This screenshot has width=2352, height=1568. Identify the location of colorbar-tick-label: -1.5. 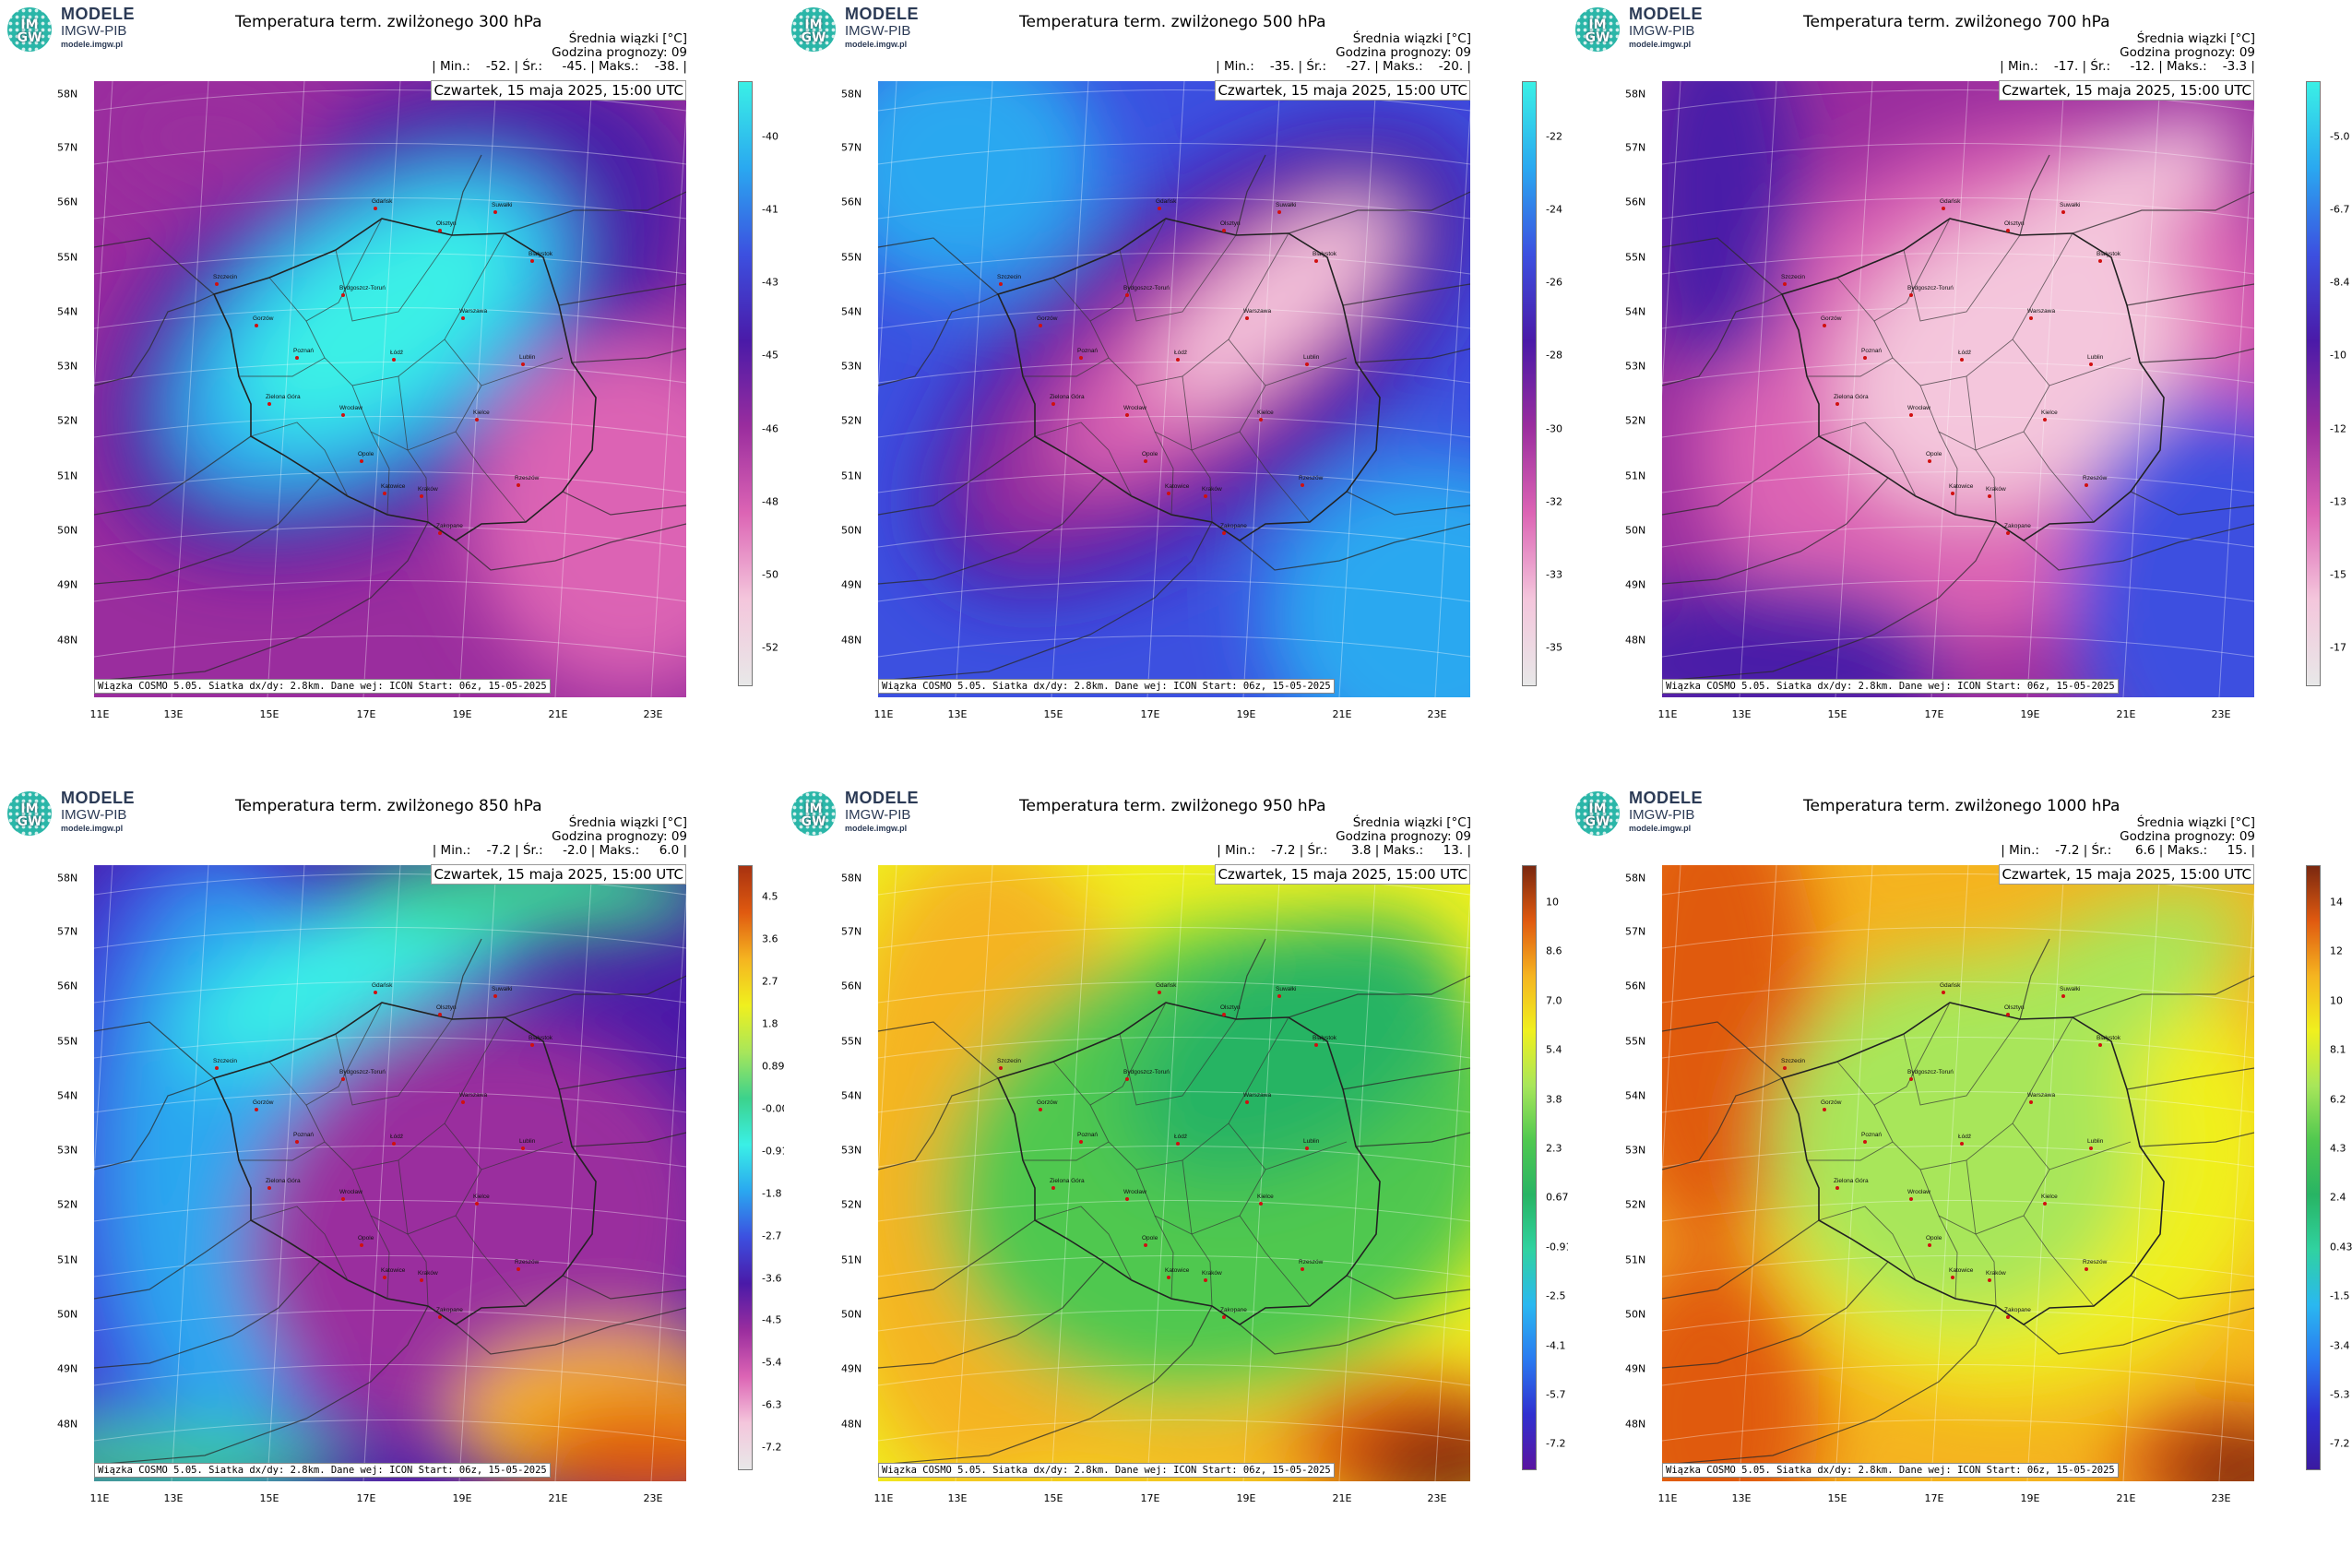
(2340, 1295).